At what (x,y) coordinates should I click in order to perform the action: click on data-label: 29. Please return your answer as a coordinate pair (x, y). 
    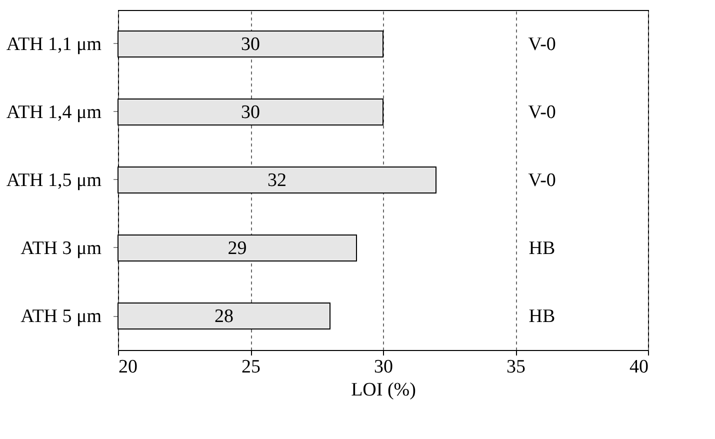
    Looking at the image, I should click on (237, 248).